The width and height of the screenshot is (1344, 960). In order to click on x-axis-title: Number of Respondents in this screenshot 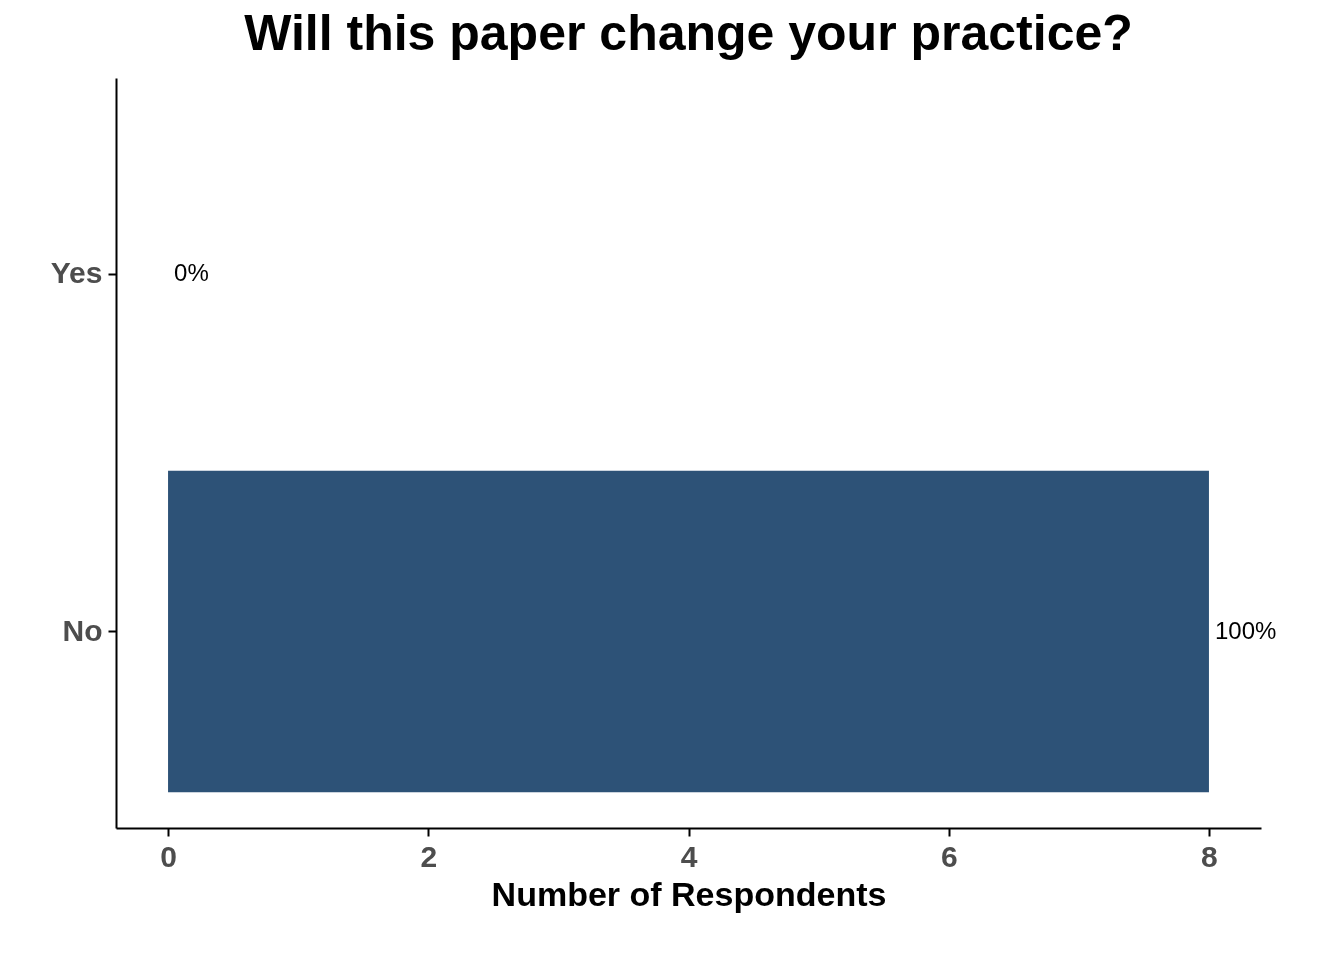, I will do `click(689, 893)`.